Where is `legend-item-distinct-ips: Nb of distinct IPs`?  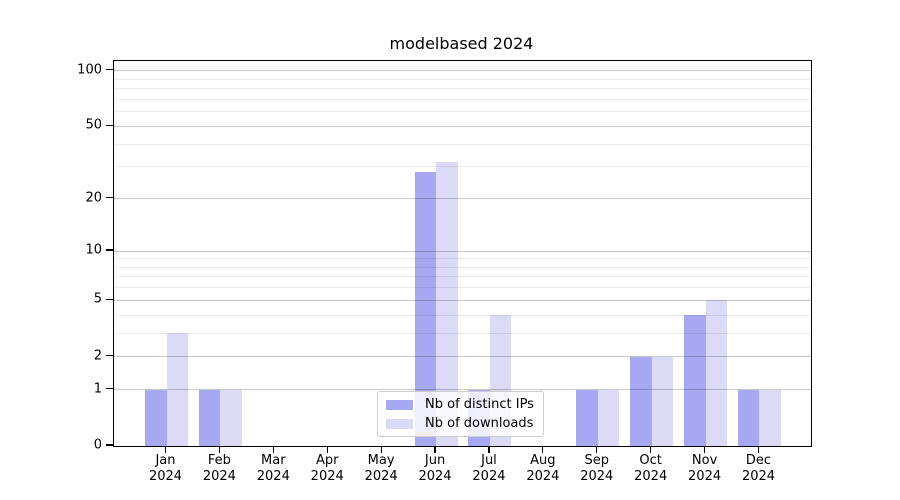 legend-item-distinct-ips: Nb of distinct IPs is located at coordinates (460, 404).